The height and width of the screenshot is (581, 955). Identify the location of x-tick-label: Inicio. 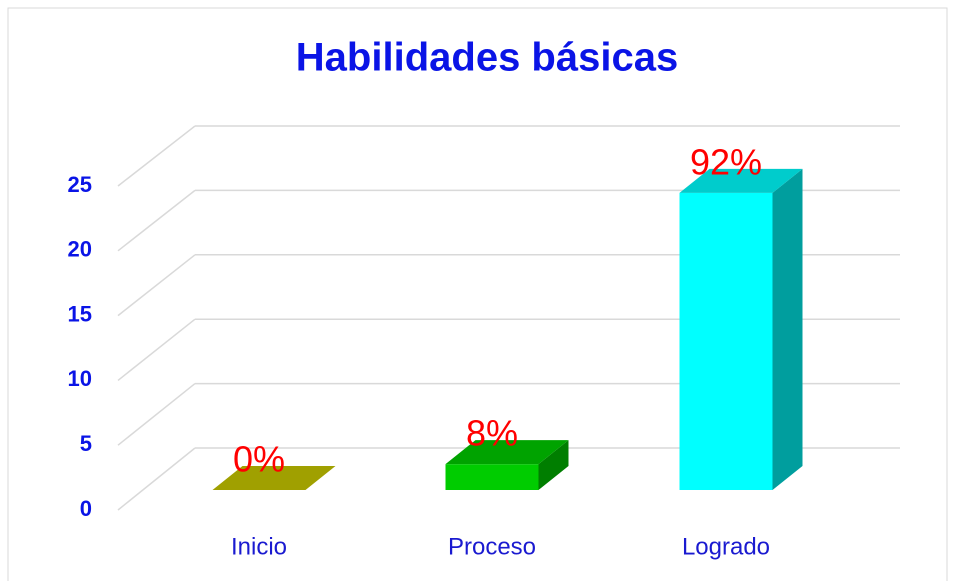
(259, 546).